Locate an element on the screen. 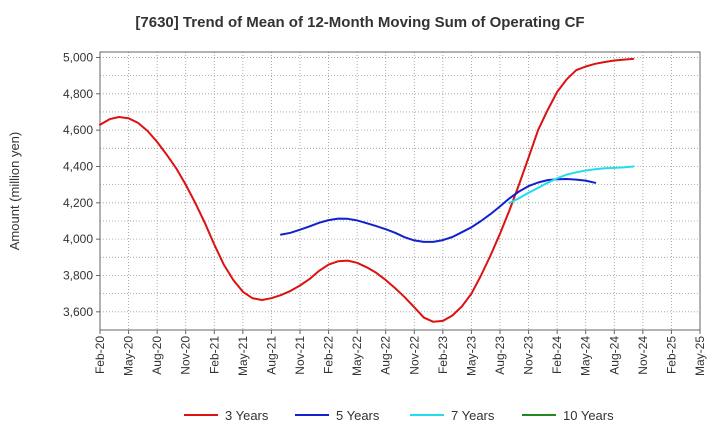 This screenshot has width=720, height=440. y-tick-label: 4,200 is located at coordinates (78, 203).